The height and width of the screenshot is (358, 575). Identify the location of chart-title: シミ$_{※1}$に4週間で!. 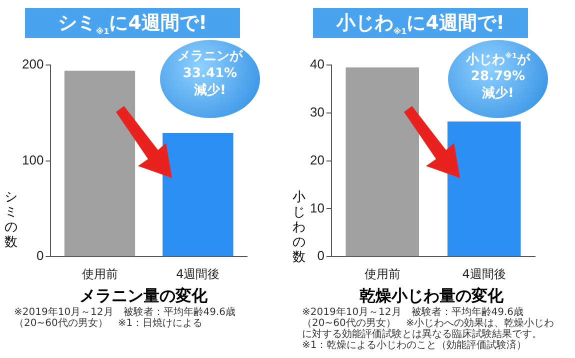
(132, 23).